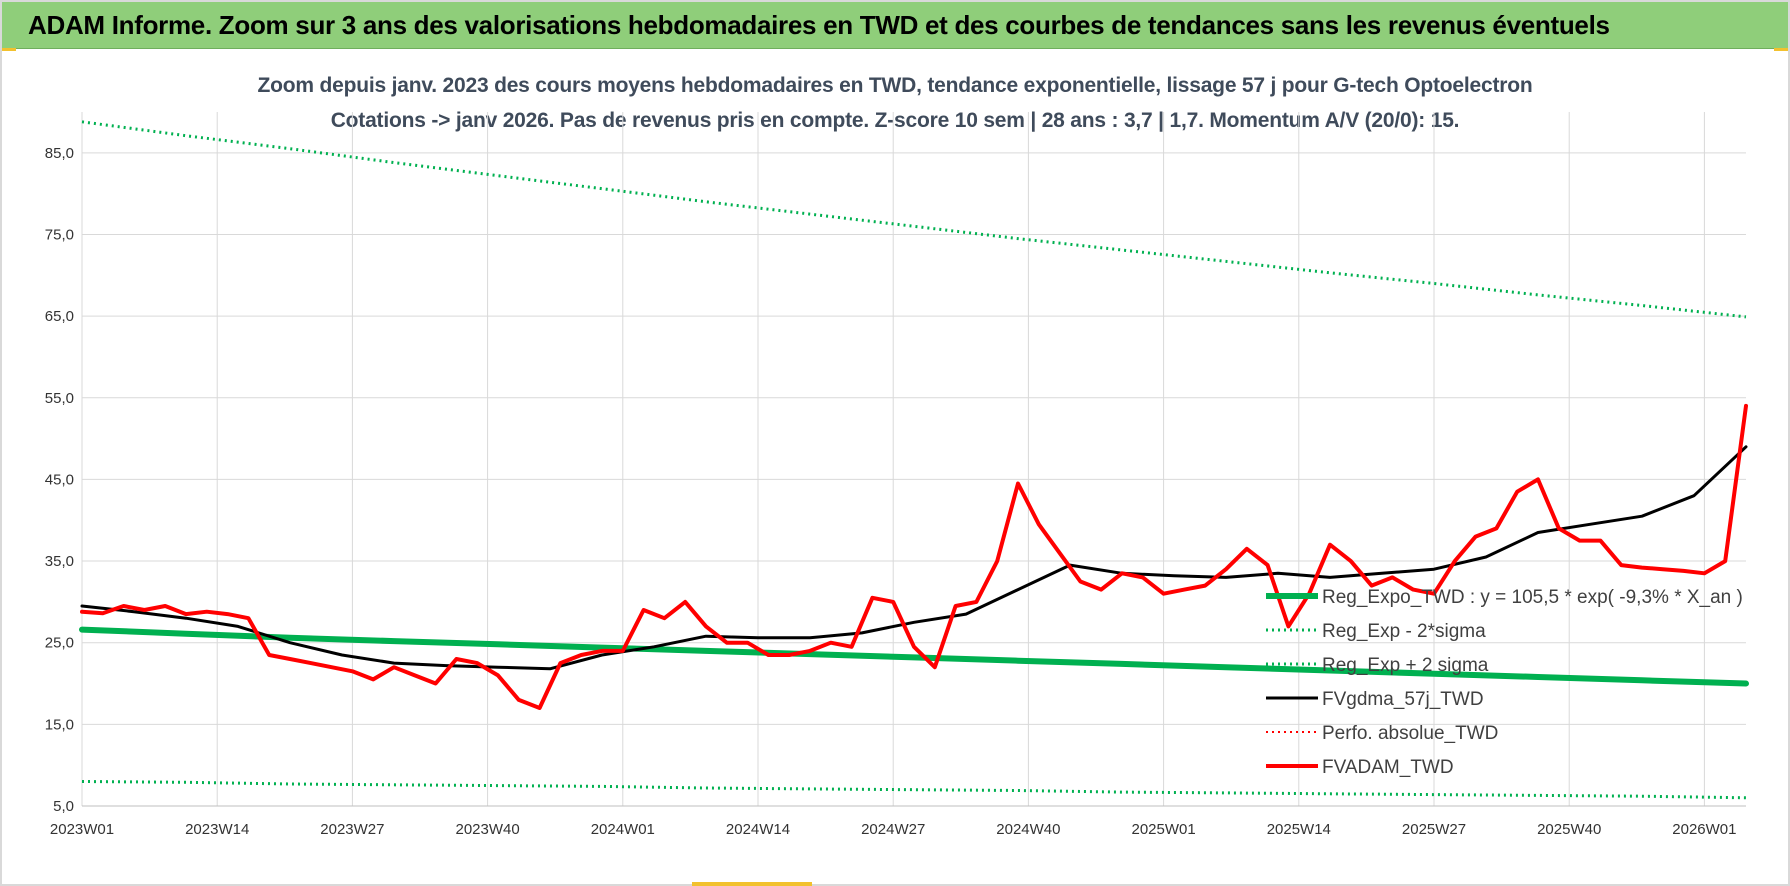  Describe the element at coordinates (217, 829) in the screenshot. I see `x-tick-label: 2023W14` at that location.